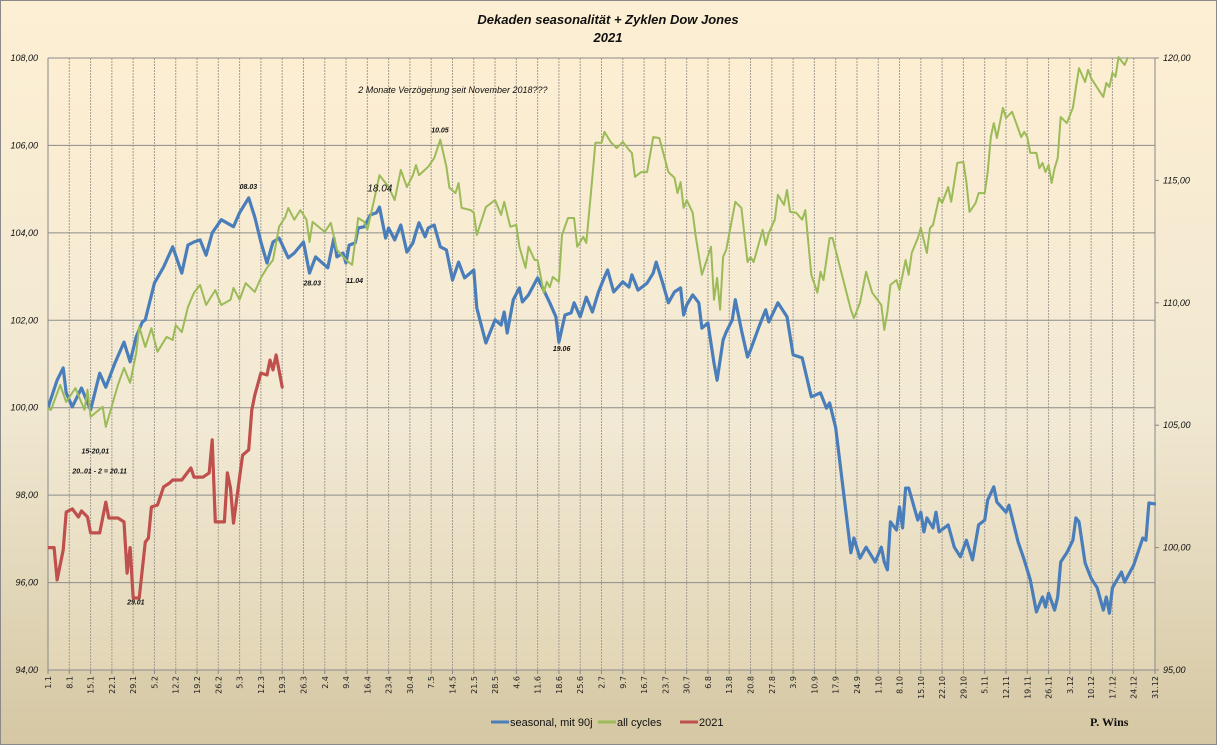 This screenshot has width=1217, height=745. I want to click on x-tick-label: 29.1, so click(133, 685).